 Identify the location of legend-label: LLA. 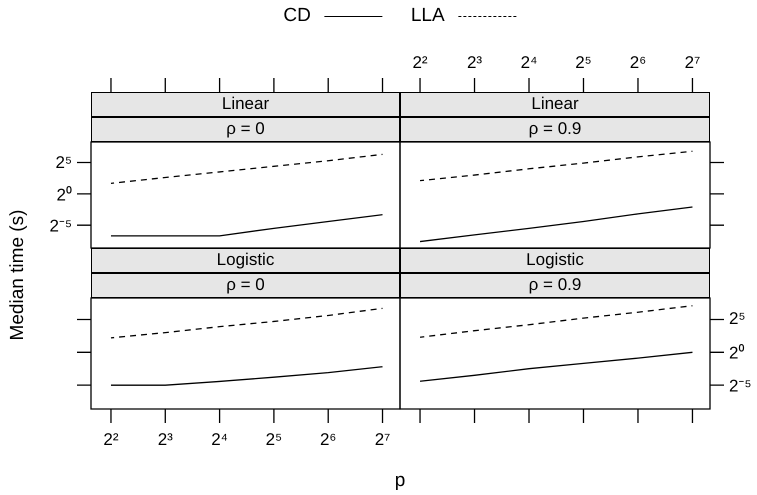
(427, 16).